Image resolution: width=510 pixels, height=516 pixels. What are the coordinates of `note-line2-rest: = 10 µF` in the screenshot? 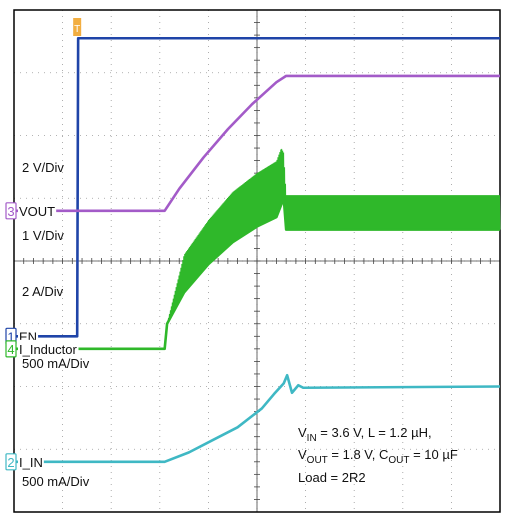 It's located at (433, 454).